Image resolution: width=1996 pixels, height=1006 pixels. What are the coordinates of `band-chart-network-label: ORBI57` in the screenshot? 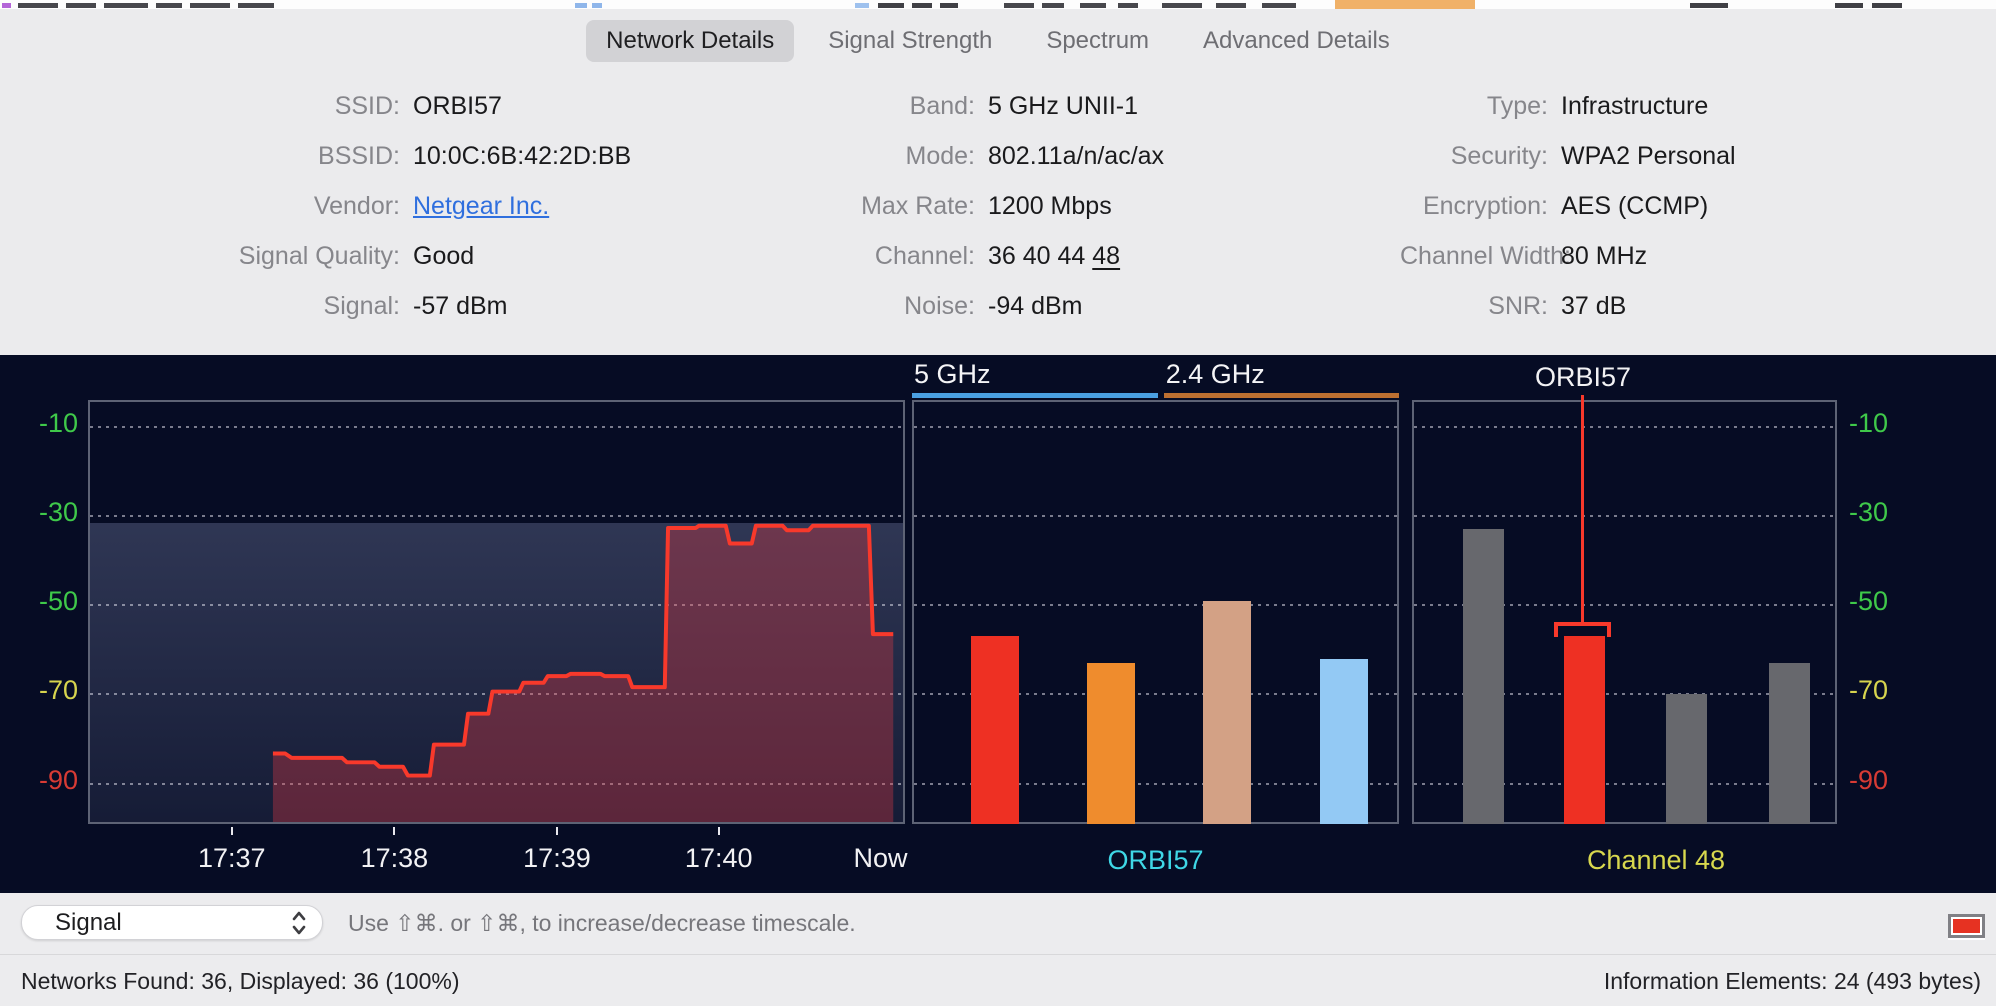 It's located at (1155, 860).